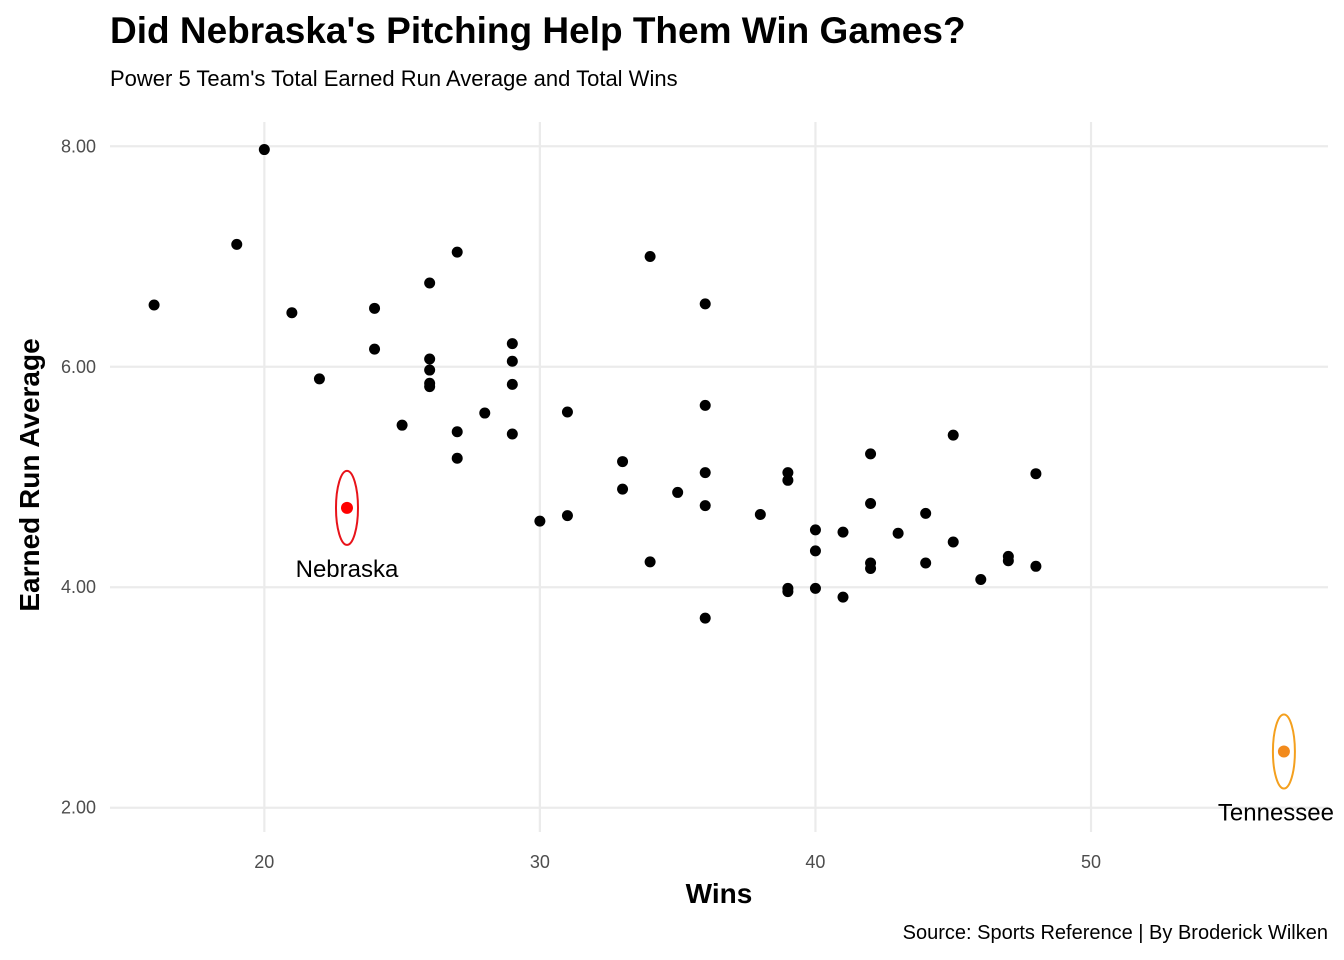 The image size is (1344, 960). What do you see at coordinates (677, 862) in the screenshot?
I see `x-tick-labels: 20 30 40 50` at bounding box center [677, 862].